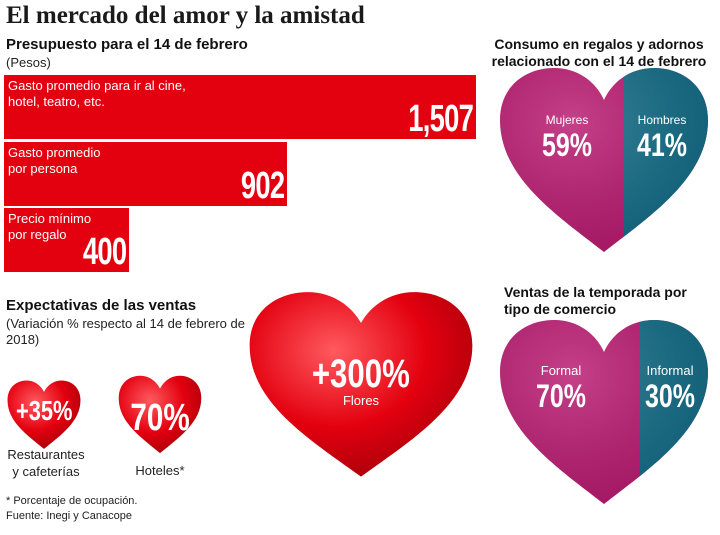 Image resolution: width=720 pixels, height=535 pixels. I want to click on expectations-heading: Expectativas de las ventas, so click(101, 305).